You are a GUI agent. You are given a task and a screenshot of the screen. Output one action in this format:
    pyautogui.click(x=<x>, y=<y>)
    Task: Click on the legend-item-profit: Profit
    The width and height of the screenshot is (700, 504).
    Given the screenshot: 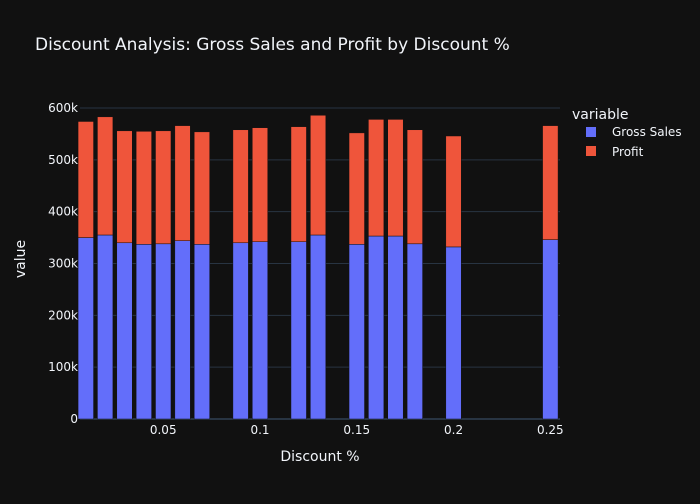 What is the action you would take?
    pyautogui.click(x=615, y=152)
    